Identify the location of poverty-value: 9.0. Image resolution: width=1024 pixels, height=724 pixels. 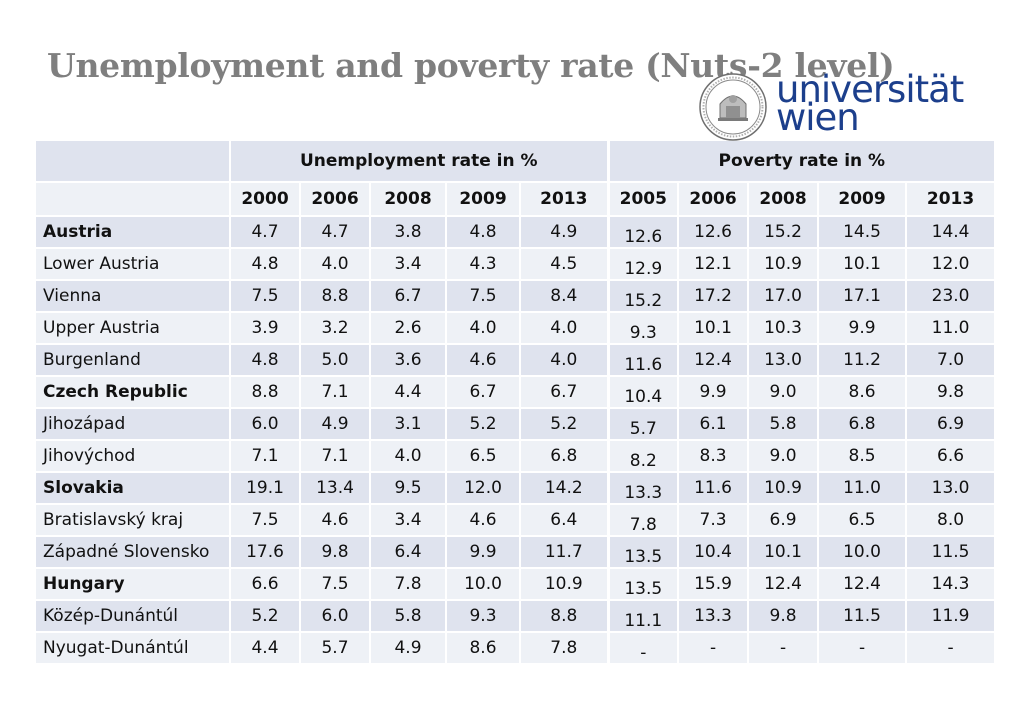
(783, 392).